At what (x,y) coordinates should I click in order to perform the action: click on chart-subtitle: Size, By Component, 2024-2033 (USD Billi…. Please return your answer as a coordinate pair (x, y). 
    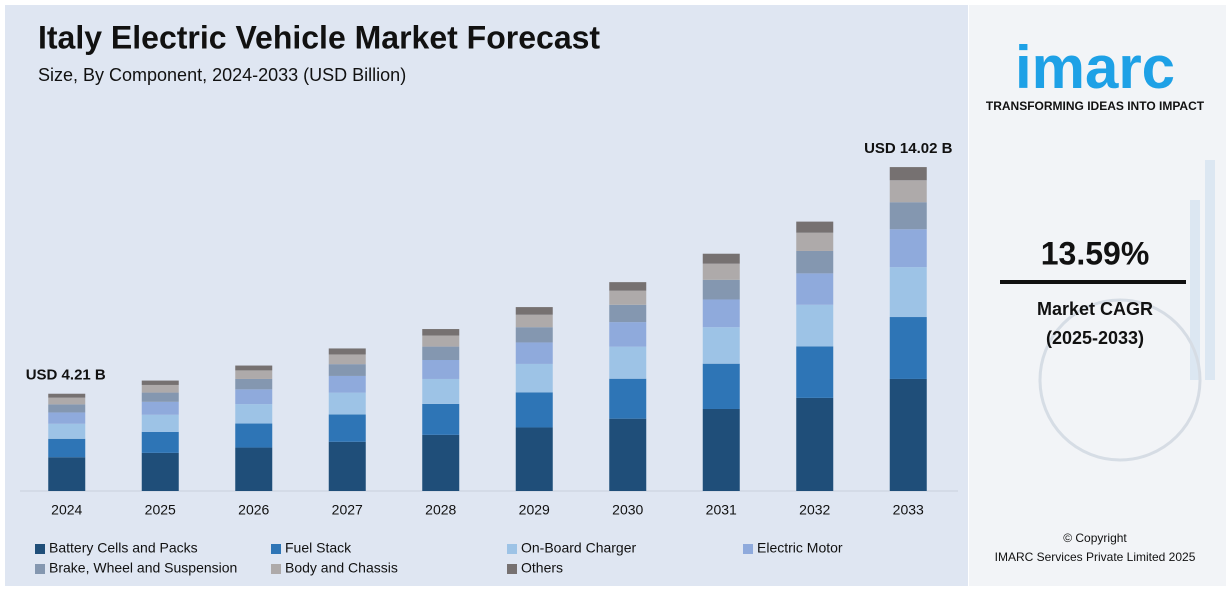
    Looking at the image, I should click on (222, 75).